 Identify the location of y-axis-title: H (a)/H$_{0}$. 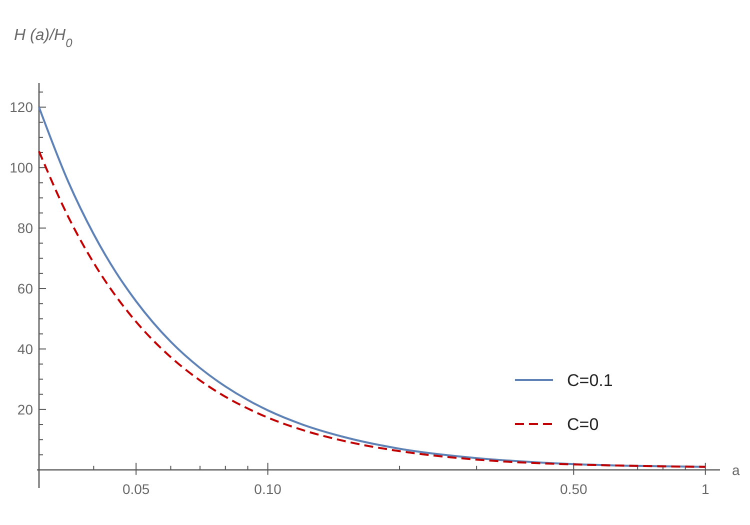
(43, 38).